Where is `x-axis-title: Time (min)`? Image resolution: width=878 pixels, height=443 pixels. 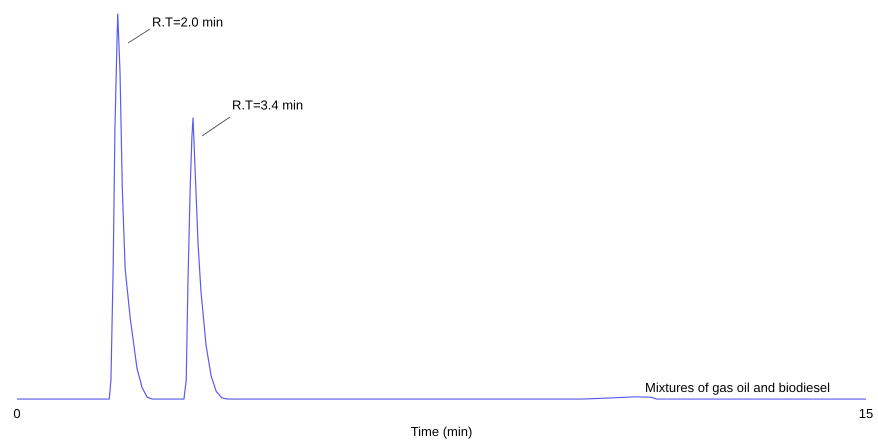
x-axis-title: Time (min) is located at coordinates (441, 431).